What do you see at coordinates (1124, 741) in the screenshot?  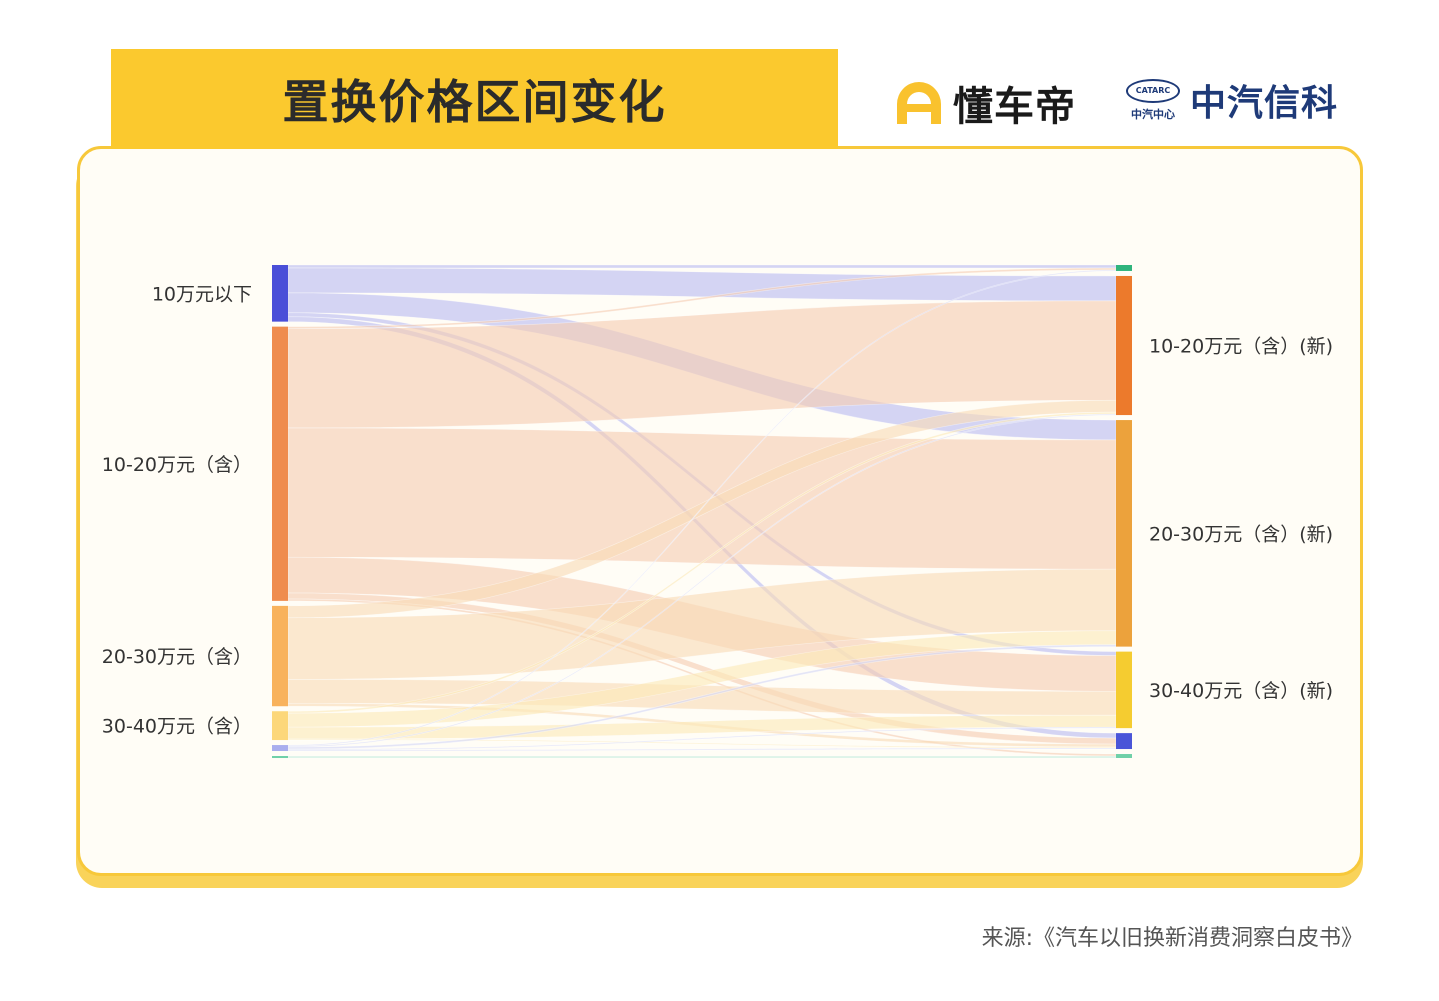 I see `node-right-T4` at bounding box center [1124, 741].